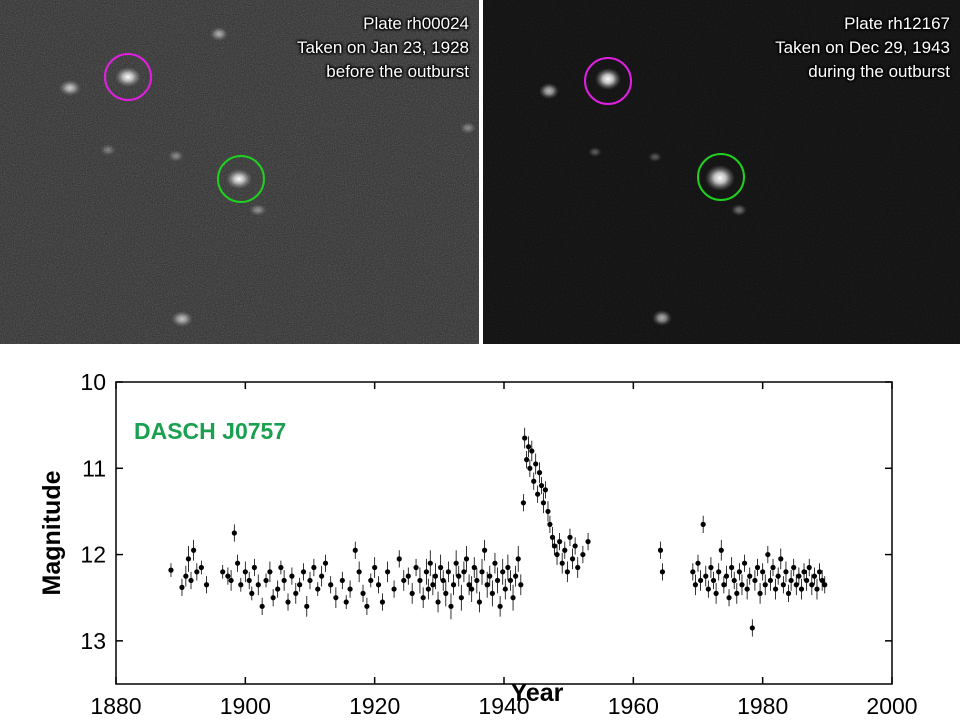 This screenshot has height=725, width=960. What do you see at coordinates (93, 555) in the screenshot?
I see `y-tick-label: 12` at bounding box center [93, 555].